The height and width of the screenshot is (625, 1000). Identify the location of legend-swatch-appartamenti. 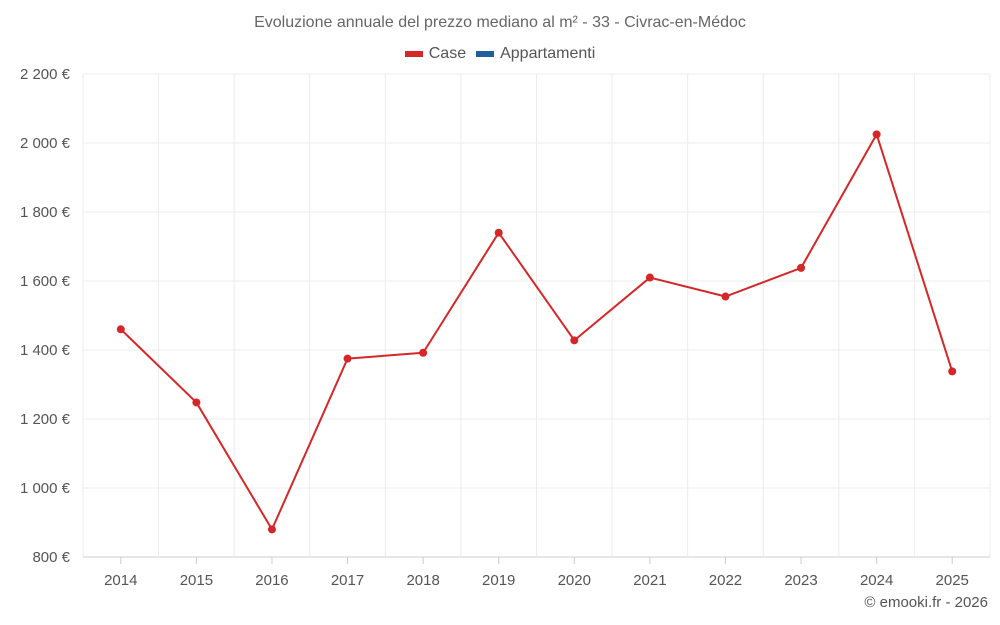
(485, 54).